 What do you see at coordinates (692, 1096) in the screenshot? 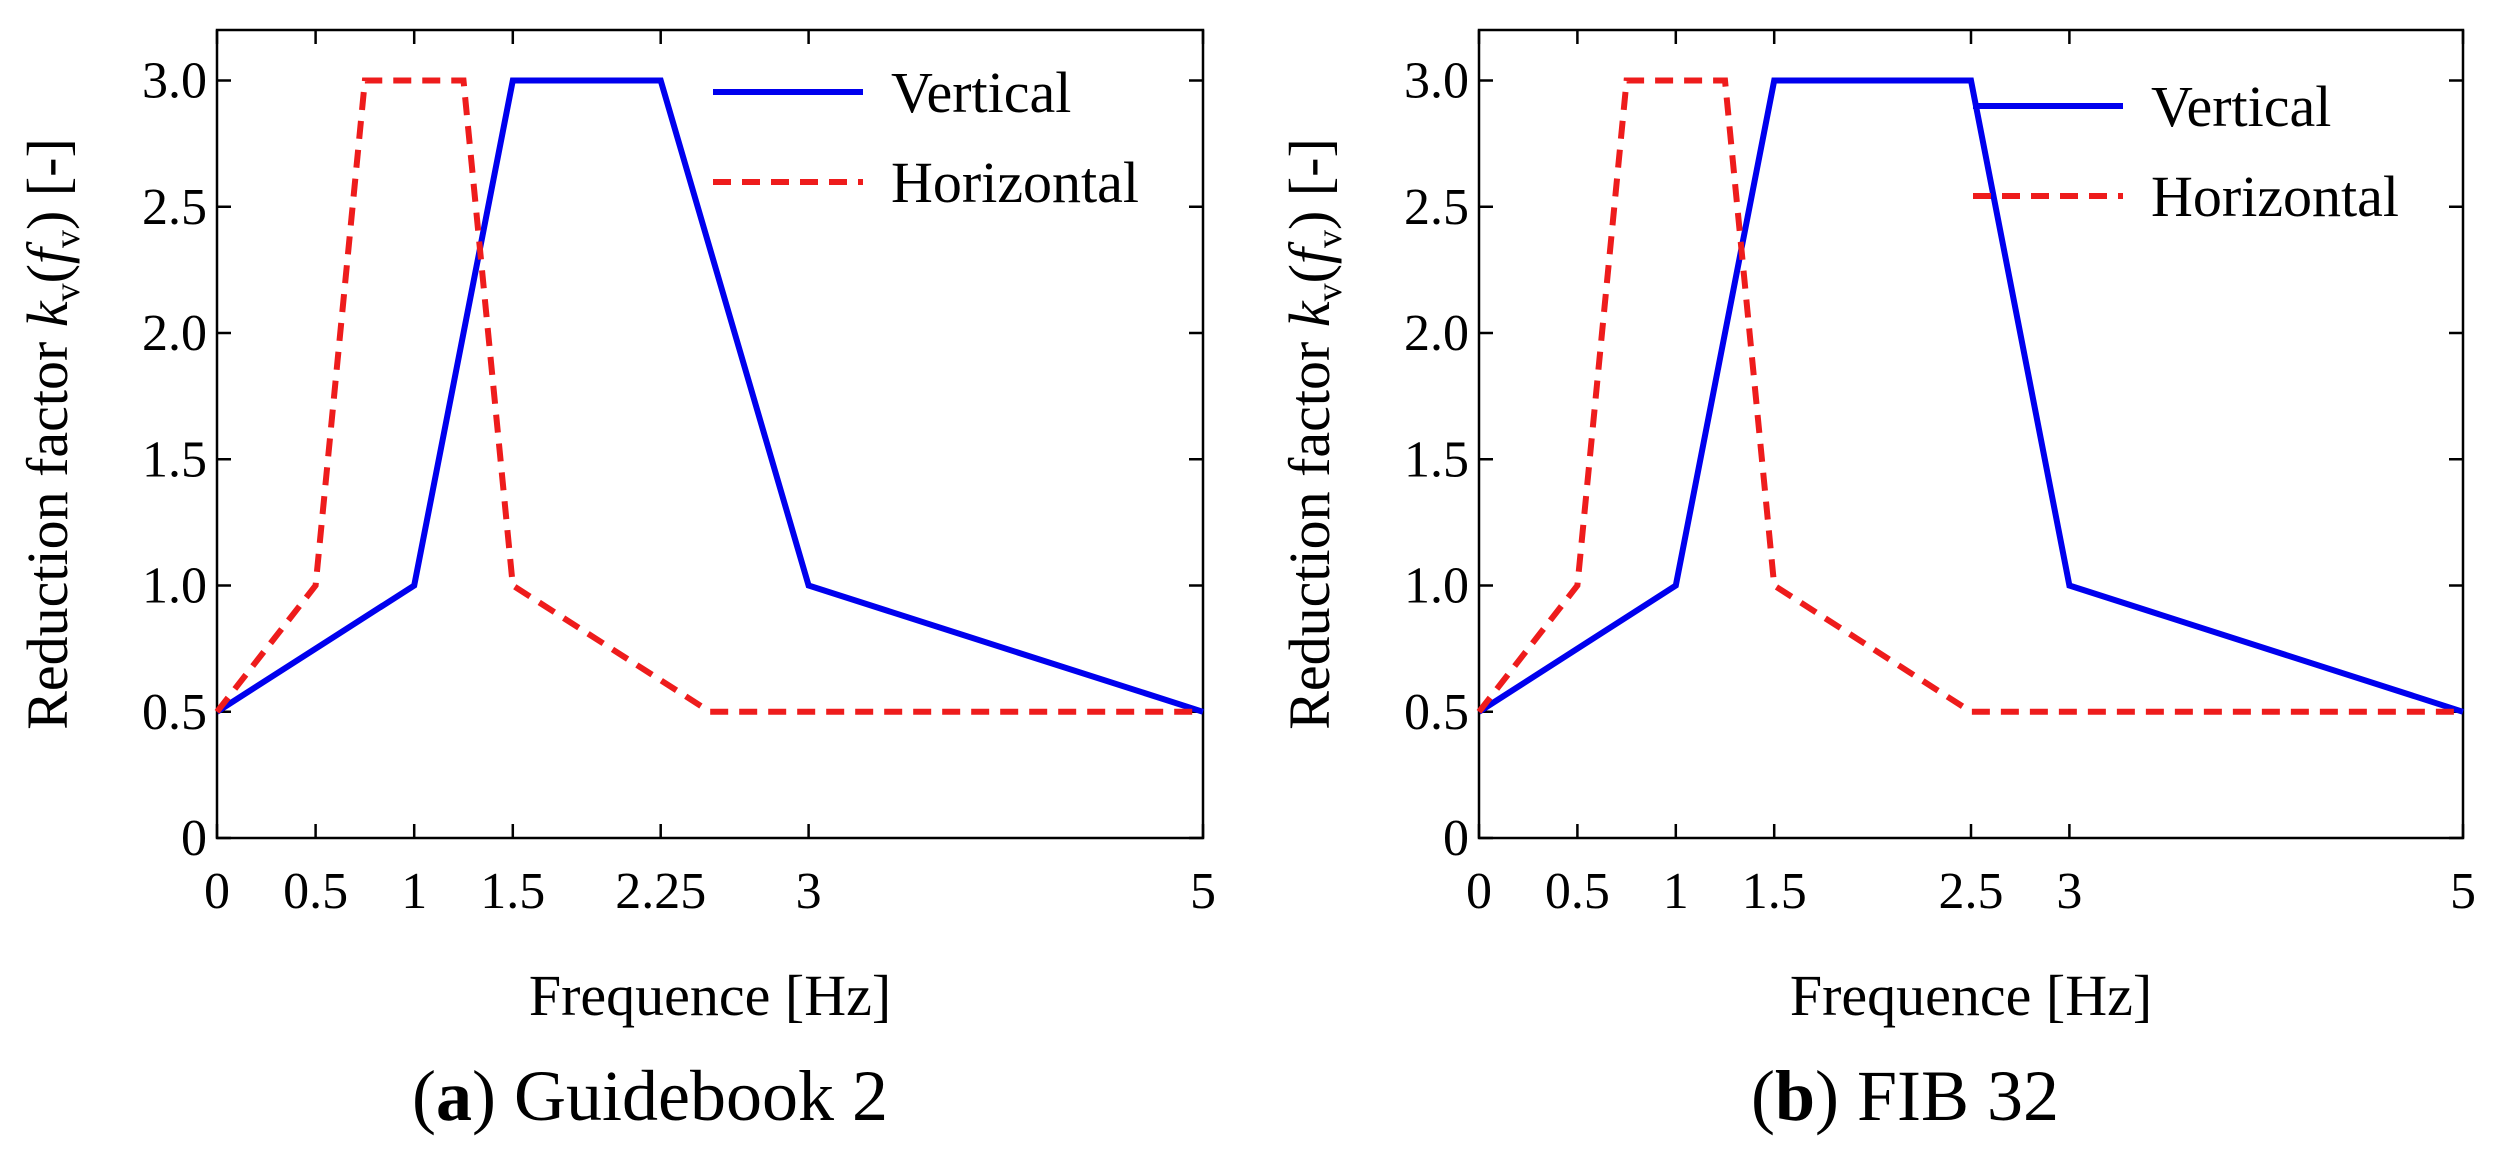
I see `caption-text: Guidebook 2` at bounding box center [692, 1096].